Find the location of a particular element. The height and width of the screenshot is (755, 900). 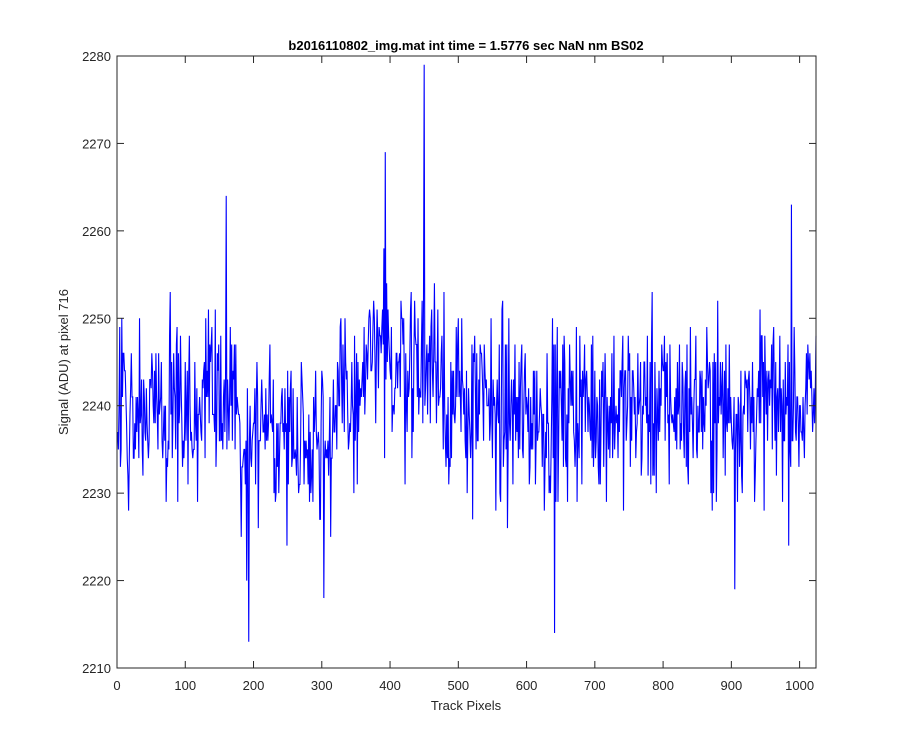

x-tick-label: 1000 is located at coordinates (799, 685).